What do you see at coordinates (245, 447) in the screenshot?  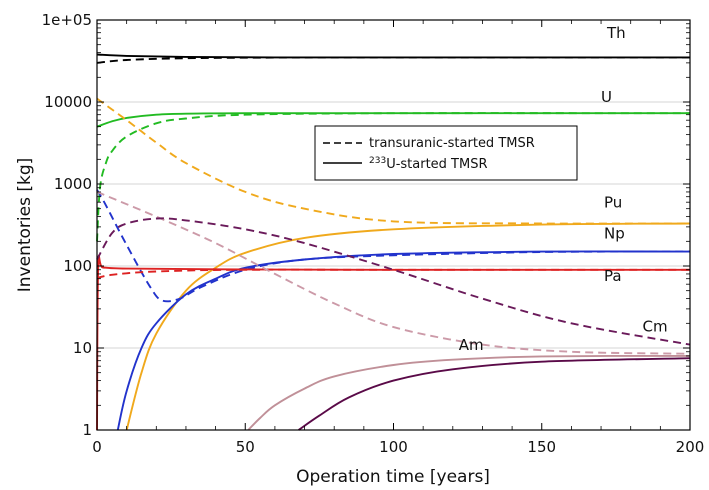 I see `x-tick-label: 50` at bounding box center [245, 447].